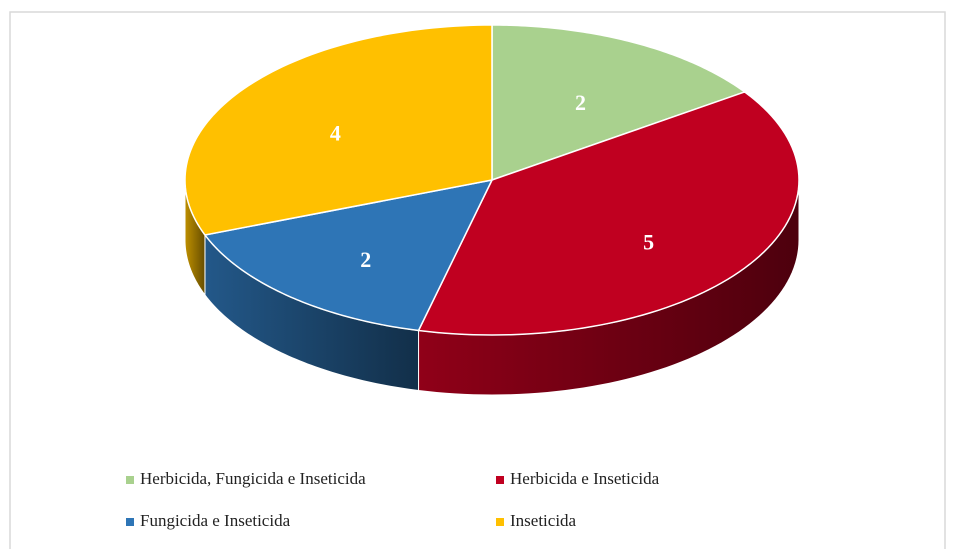 The image size is (957, 549). What do you see at coordinates (648, 242) in the screenshot?
I see `value-label: 5` at bounding box center [648, 242].